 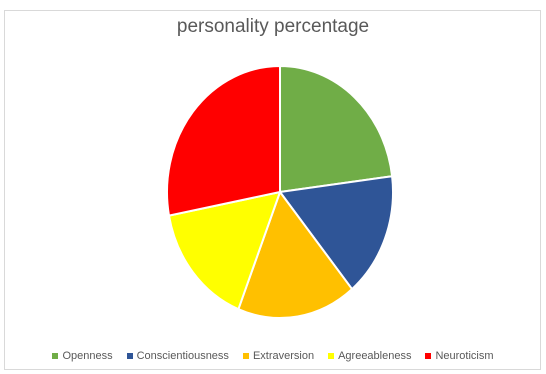 I want to click on legend-label: Openness, so click(x=87, y=356).